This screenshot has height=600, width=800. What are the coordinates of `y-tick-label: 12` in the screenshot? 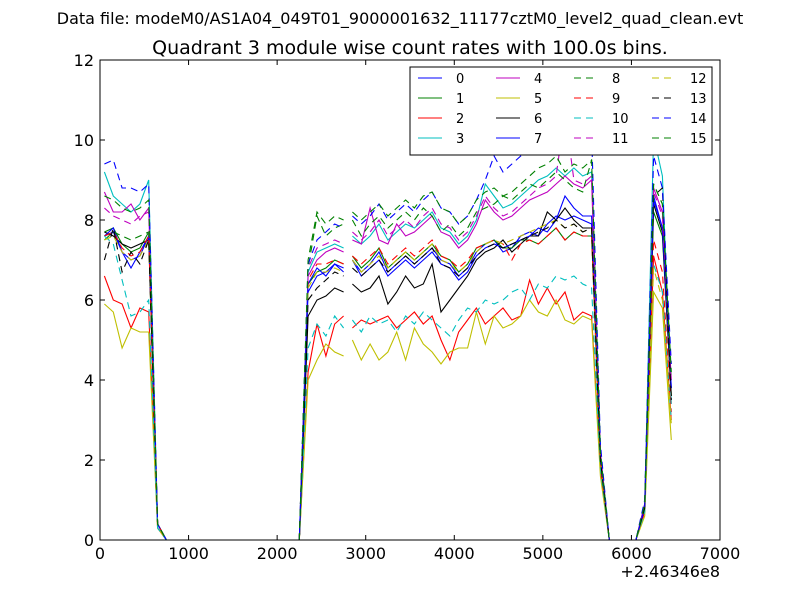 It's located at (84, 60).